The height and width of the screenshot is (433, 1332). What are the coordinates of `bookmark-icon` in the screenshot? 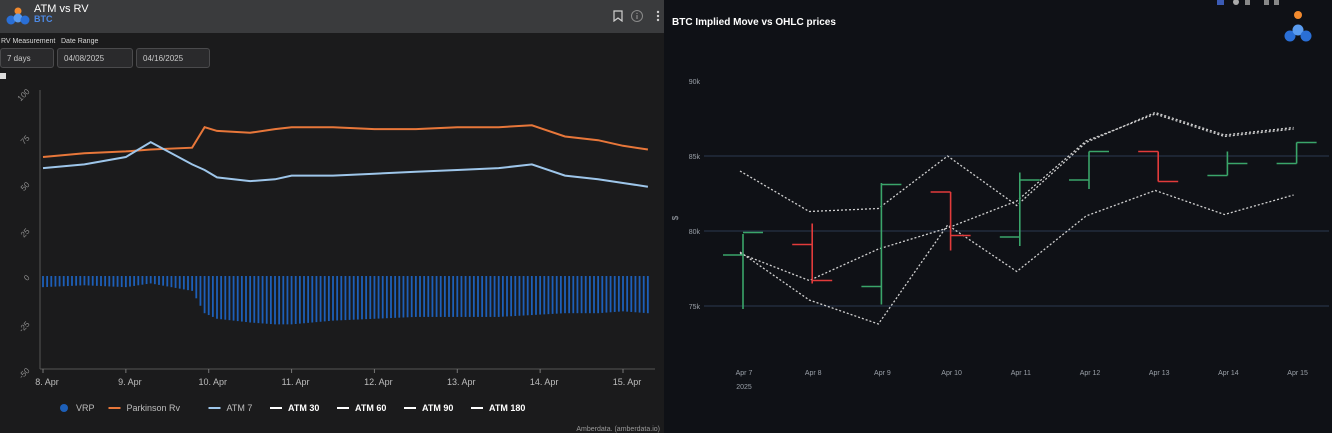 It's located at (618, 16).